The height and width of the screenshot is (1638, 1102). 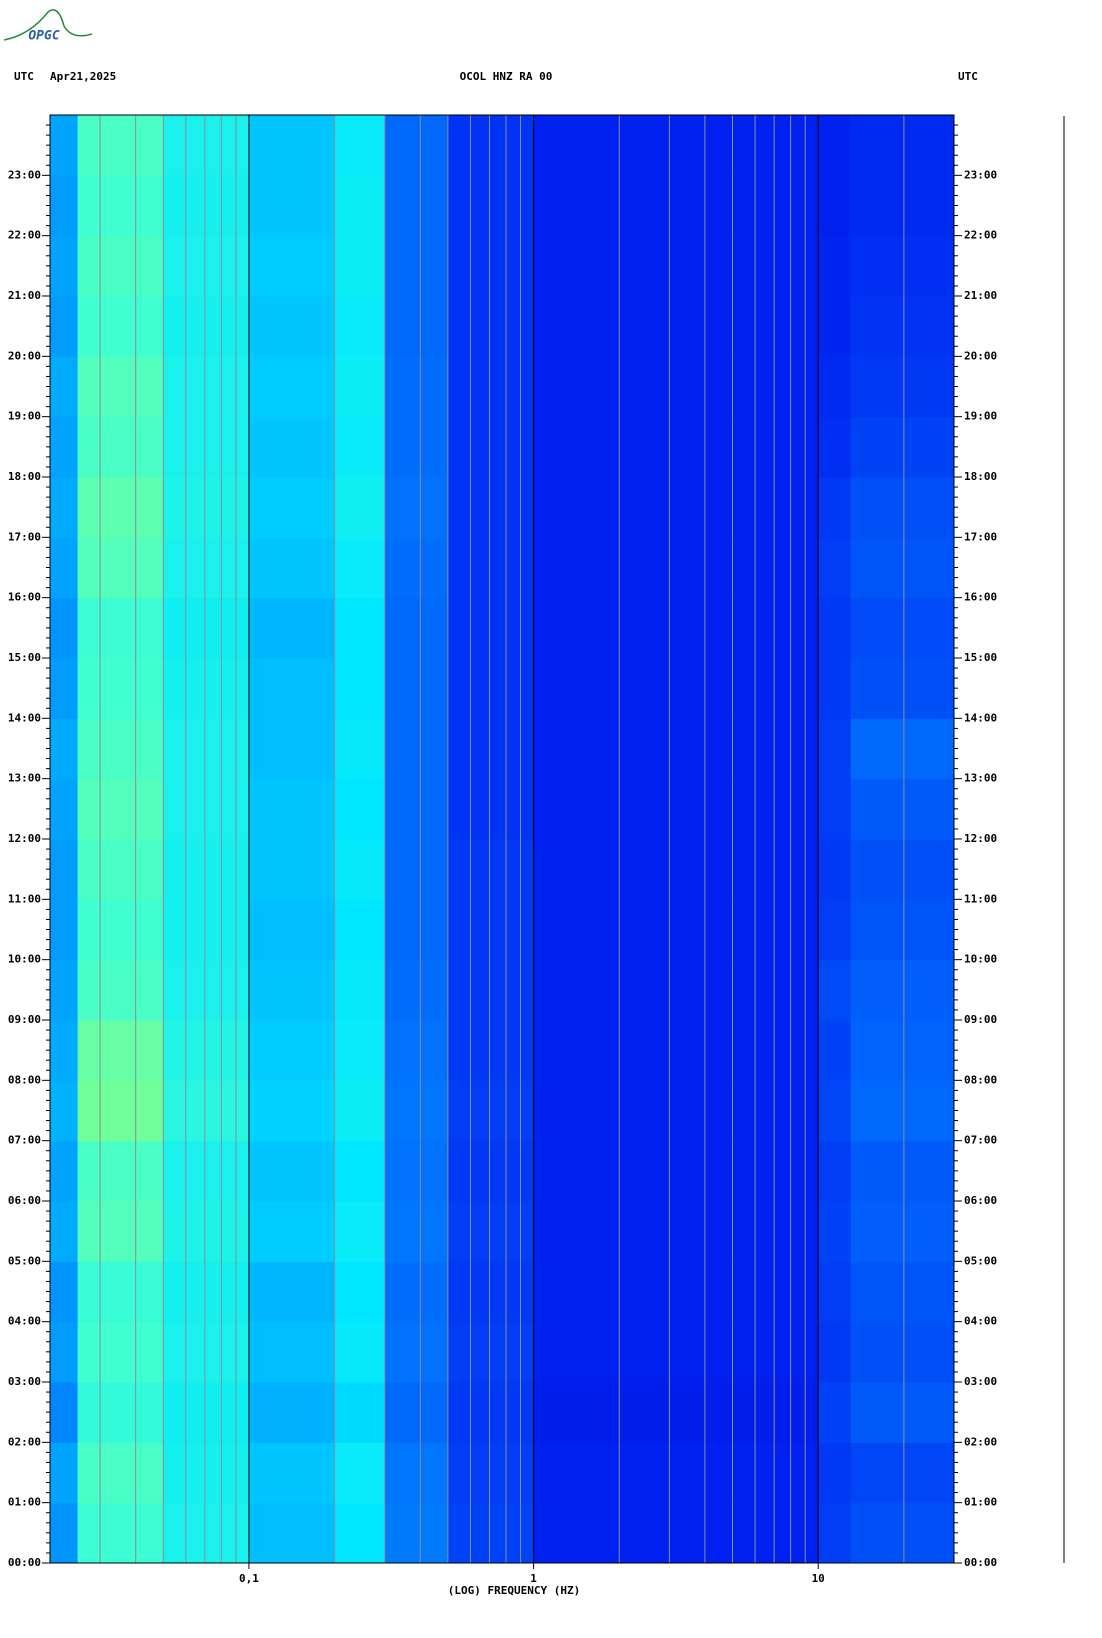 What do you see at coordinates (24, 76) in the screenshot?
I see `time-zone-left: UTC` at bounding box center [24, 76].